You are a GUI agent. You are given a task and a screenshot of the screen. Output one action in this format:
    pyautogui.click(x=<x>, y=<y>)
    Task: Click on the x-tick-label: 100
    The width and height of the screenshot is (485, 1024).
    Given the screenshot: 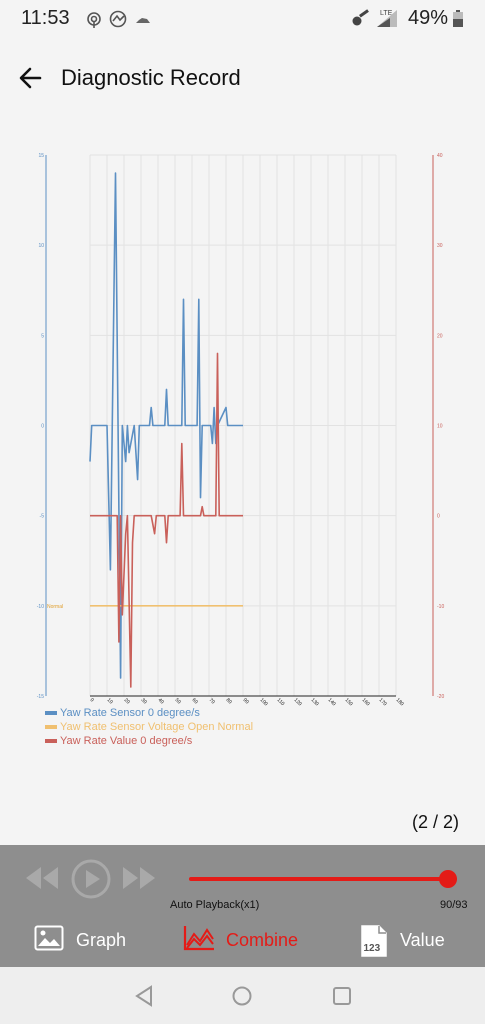 What is the action you would take?
    pyautogui.click(x=264, y=702)
    